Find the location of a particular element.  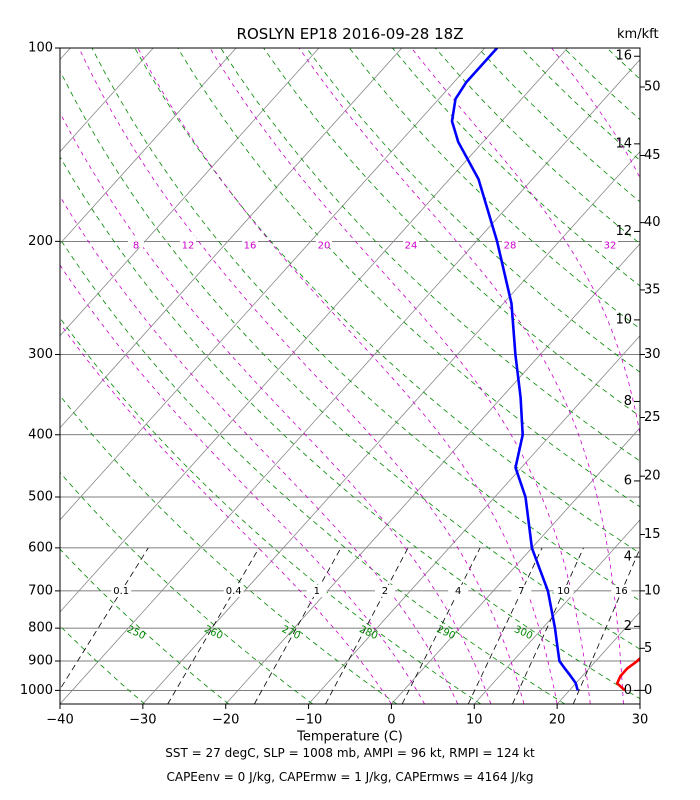

moist-adiabat-label: 12 is located at coordinates (188, 245).